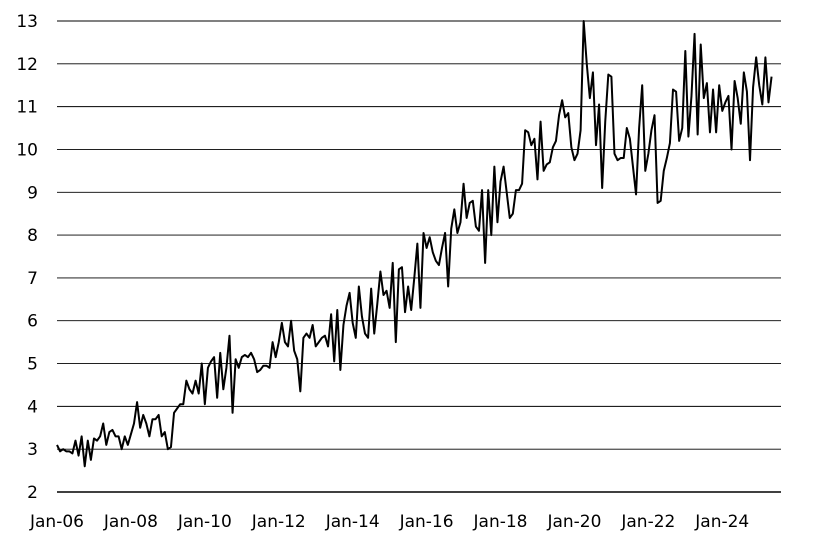  I want to click on x-tick-label: Jan-08, so click(130, 522).